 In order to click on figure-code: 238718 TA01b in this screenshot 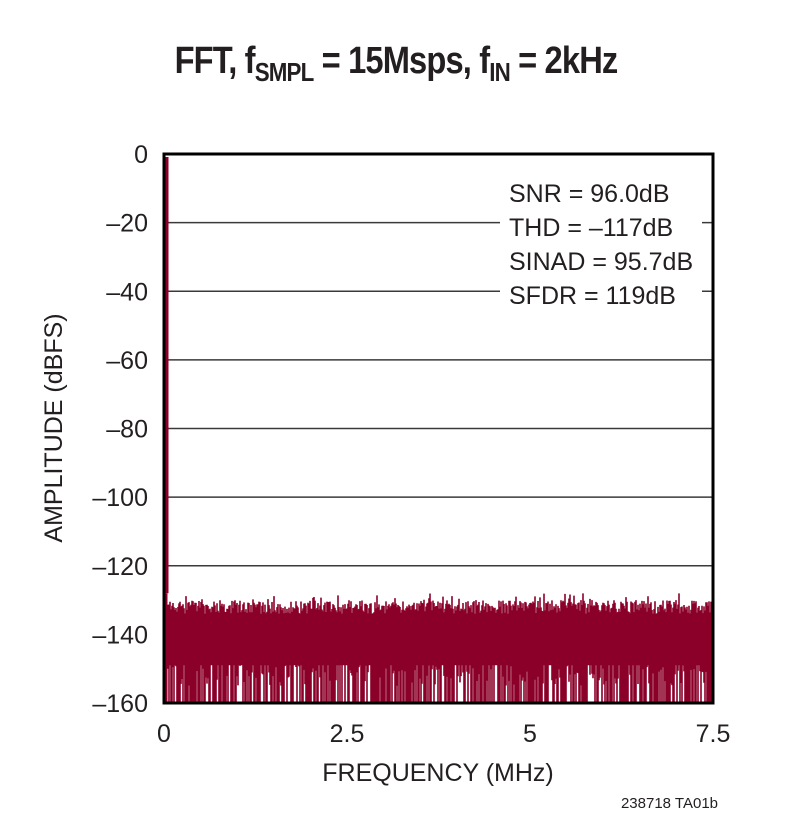, I will do `click(669, 803)`.